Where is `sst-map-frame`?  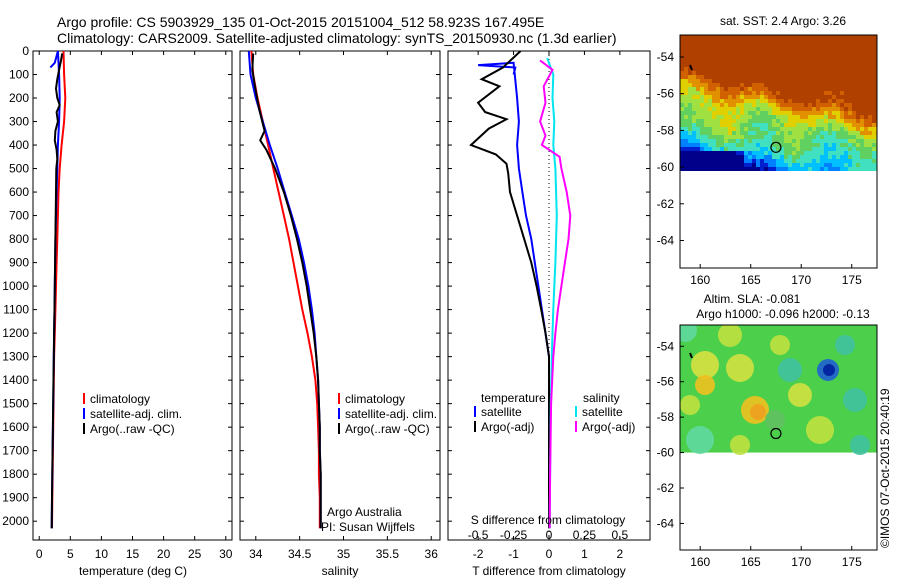 sst-map-frame is located at coordinates (778, 151).